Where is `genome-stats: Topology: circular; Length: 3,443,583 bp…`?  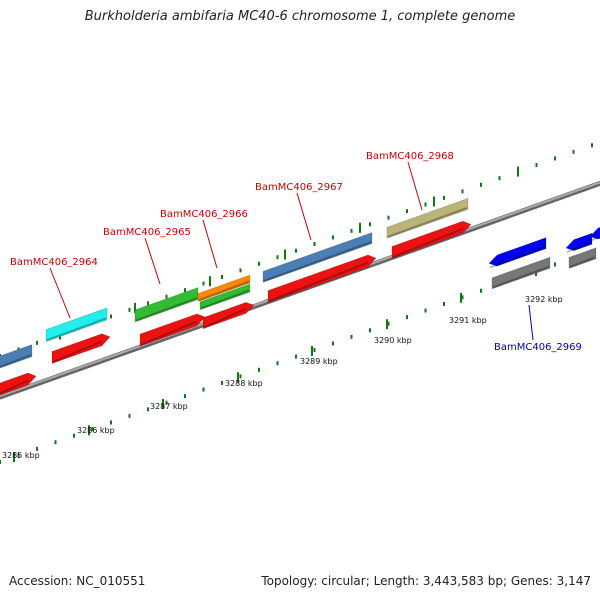
genome-stats: Topology: circular; Length: 3,443,583 bp… is located at coordinates (426, 581).